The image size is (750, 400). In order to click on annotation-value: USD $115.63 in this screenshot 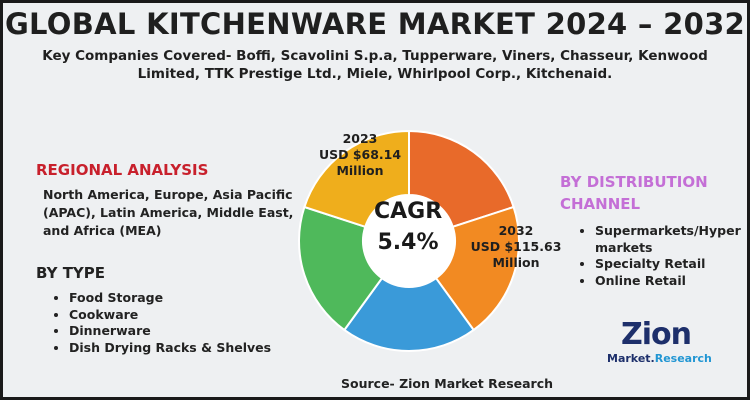, I will do `click(516, 246)`.